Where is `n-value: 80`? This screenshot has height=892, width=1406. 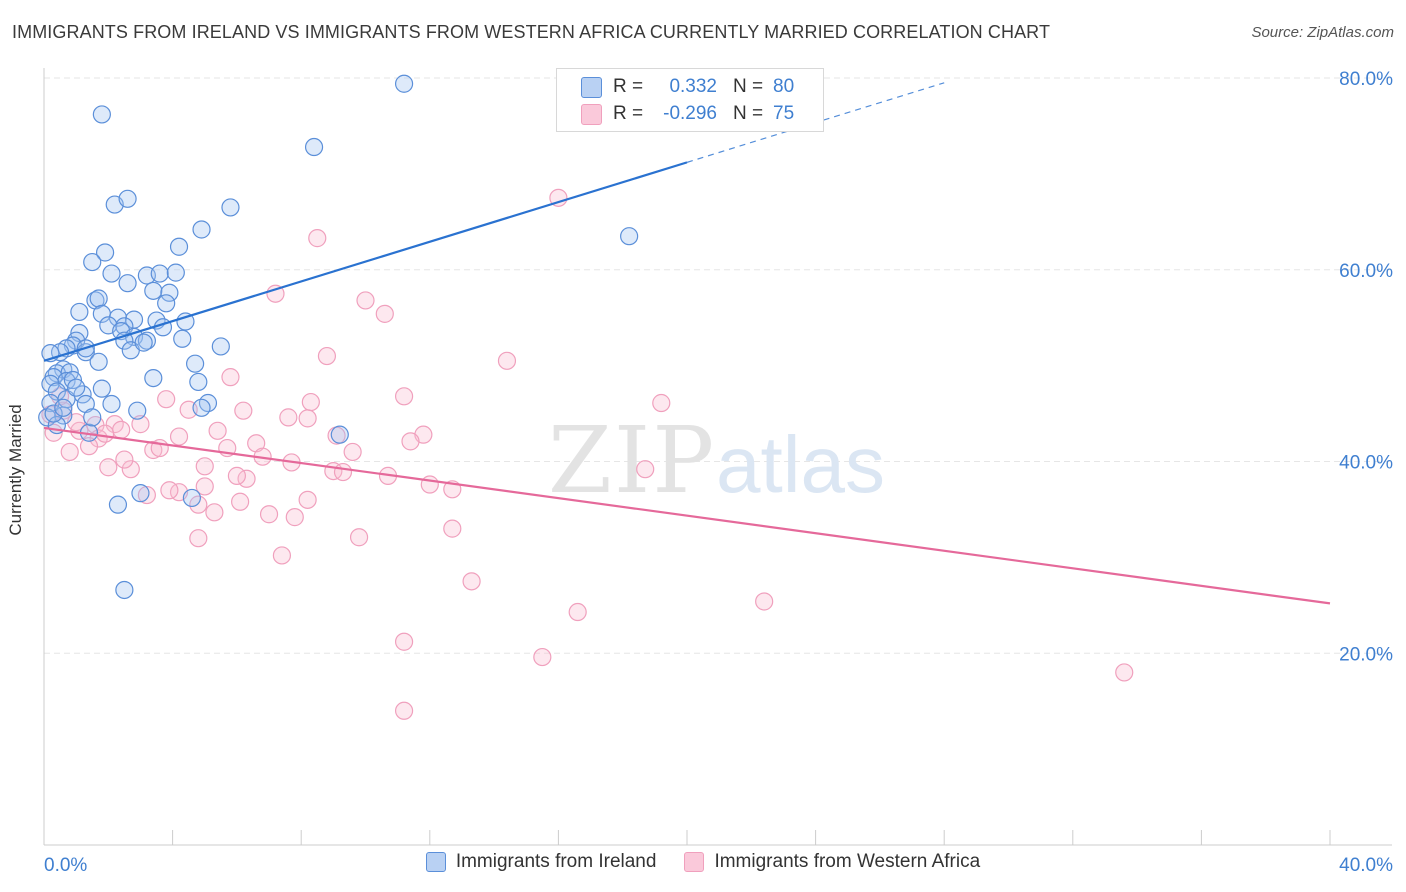 n-value: 80 is located at coordinates (784, 86).